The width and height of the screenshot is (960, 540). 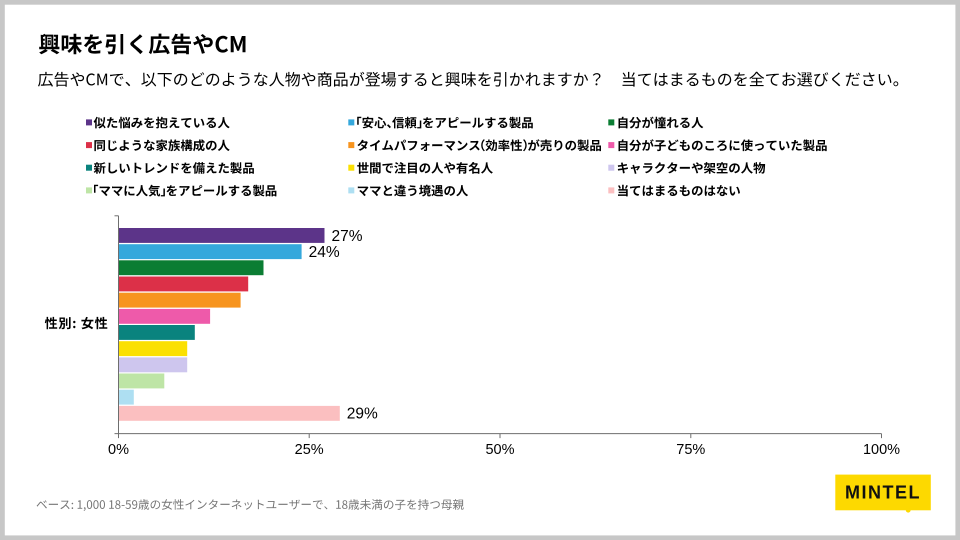 What do you see at coordinates (690, 450) in the screenshot?
I see `svg-text: 75%` at bounding box center [690, 450].